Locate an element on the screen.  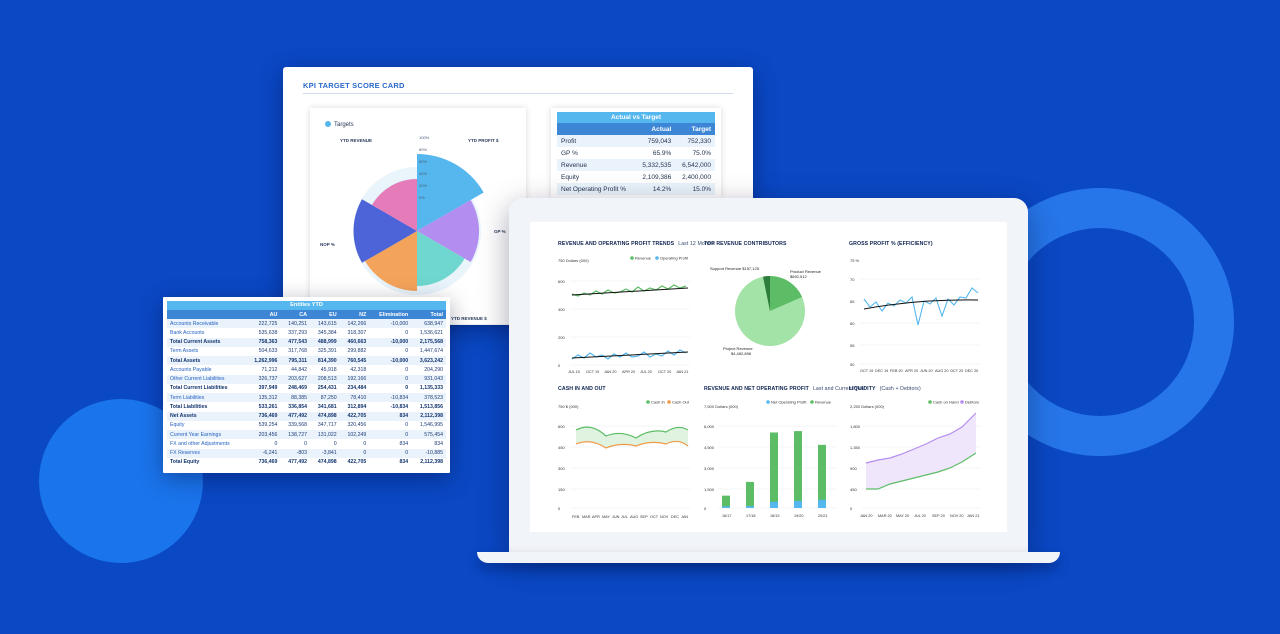
table-row: GP % 65.9% 75.0% is located at coordinates (636, 153).